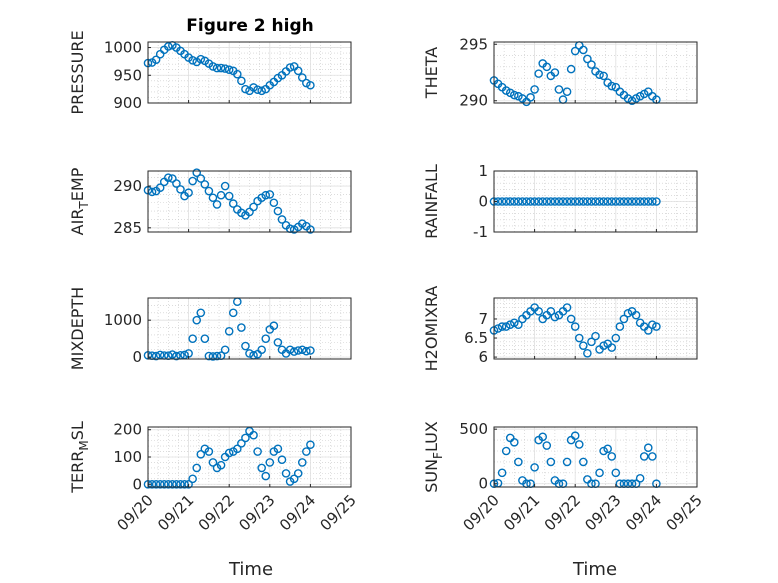 This screenshot has height=583, width=778. Describe the element at coordinates (127, 228) in the screenshot. I see `y-tick-label: 285` at that location.